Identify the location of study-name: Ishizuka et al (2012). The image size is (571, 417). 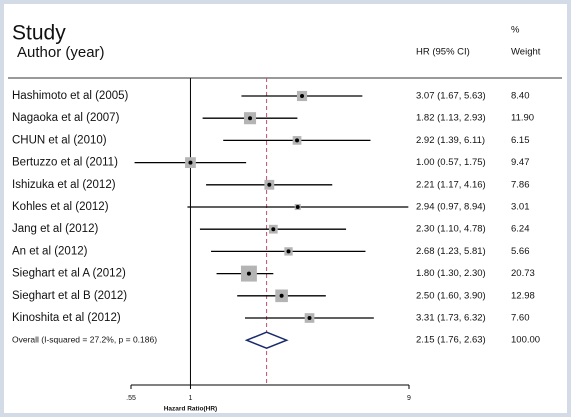
(64, 185).